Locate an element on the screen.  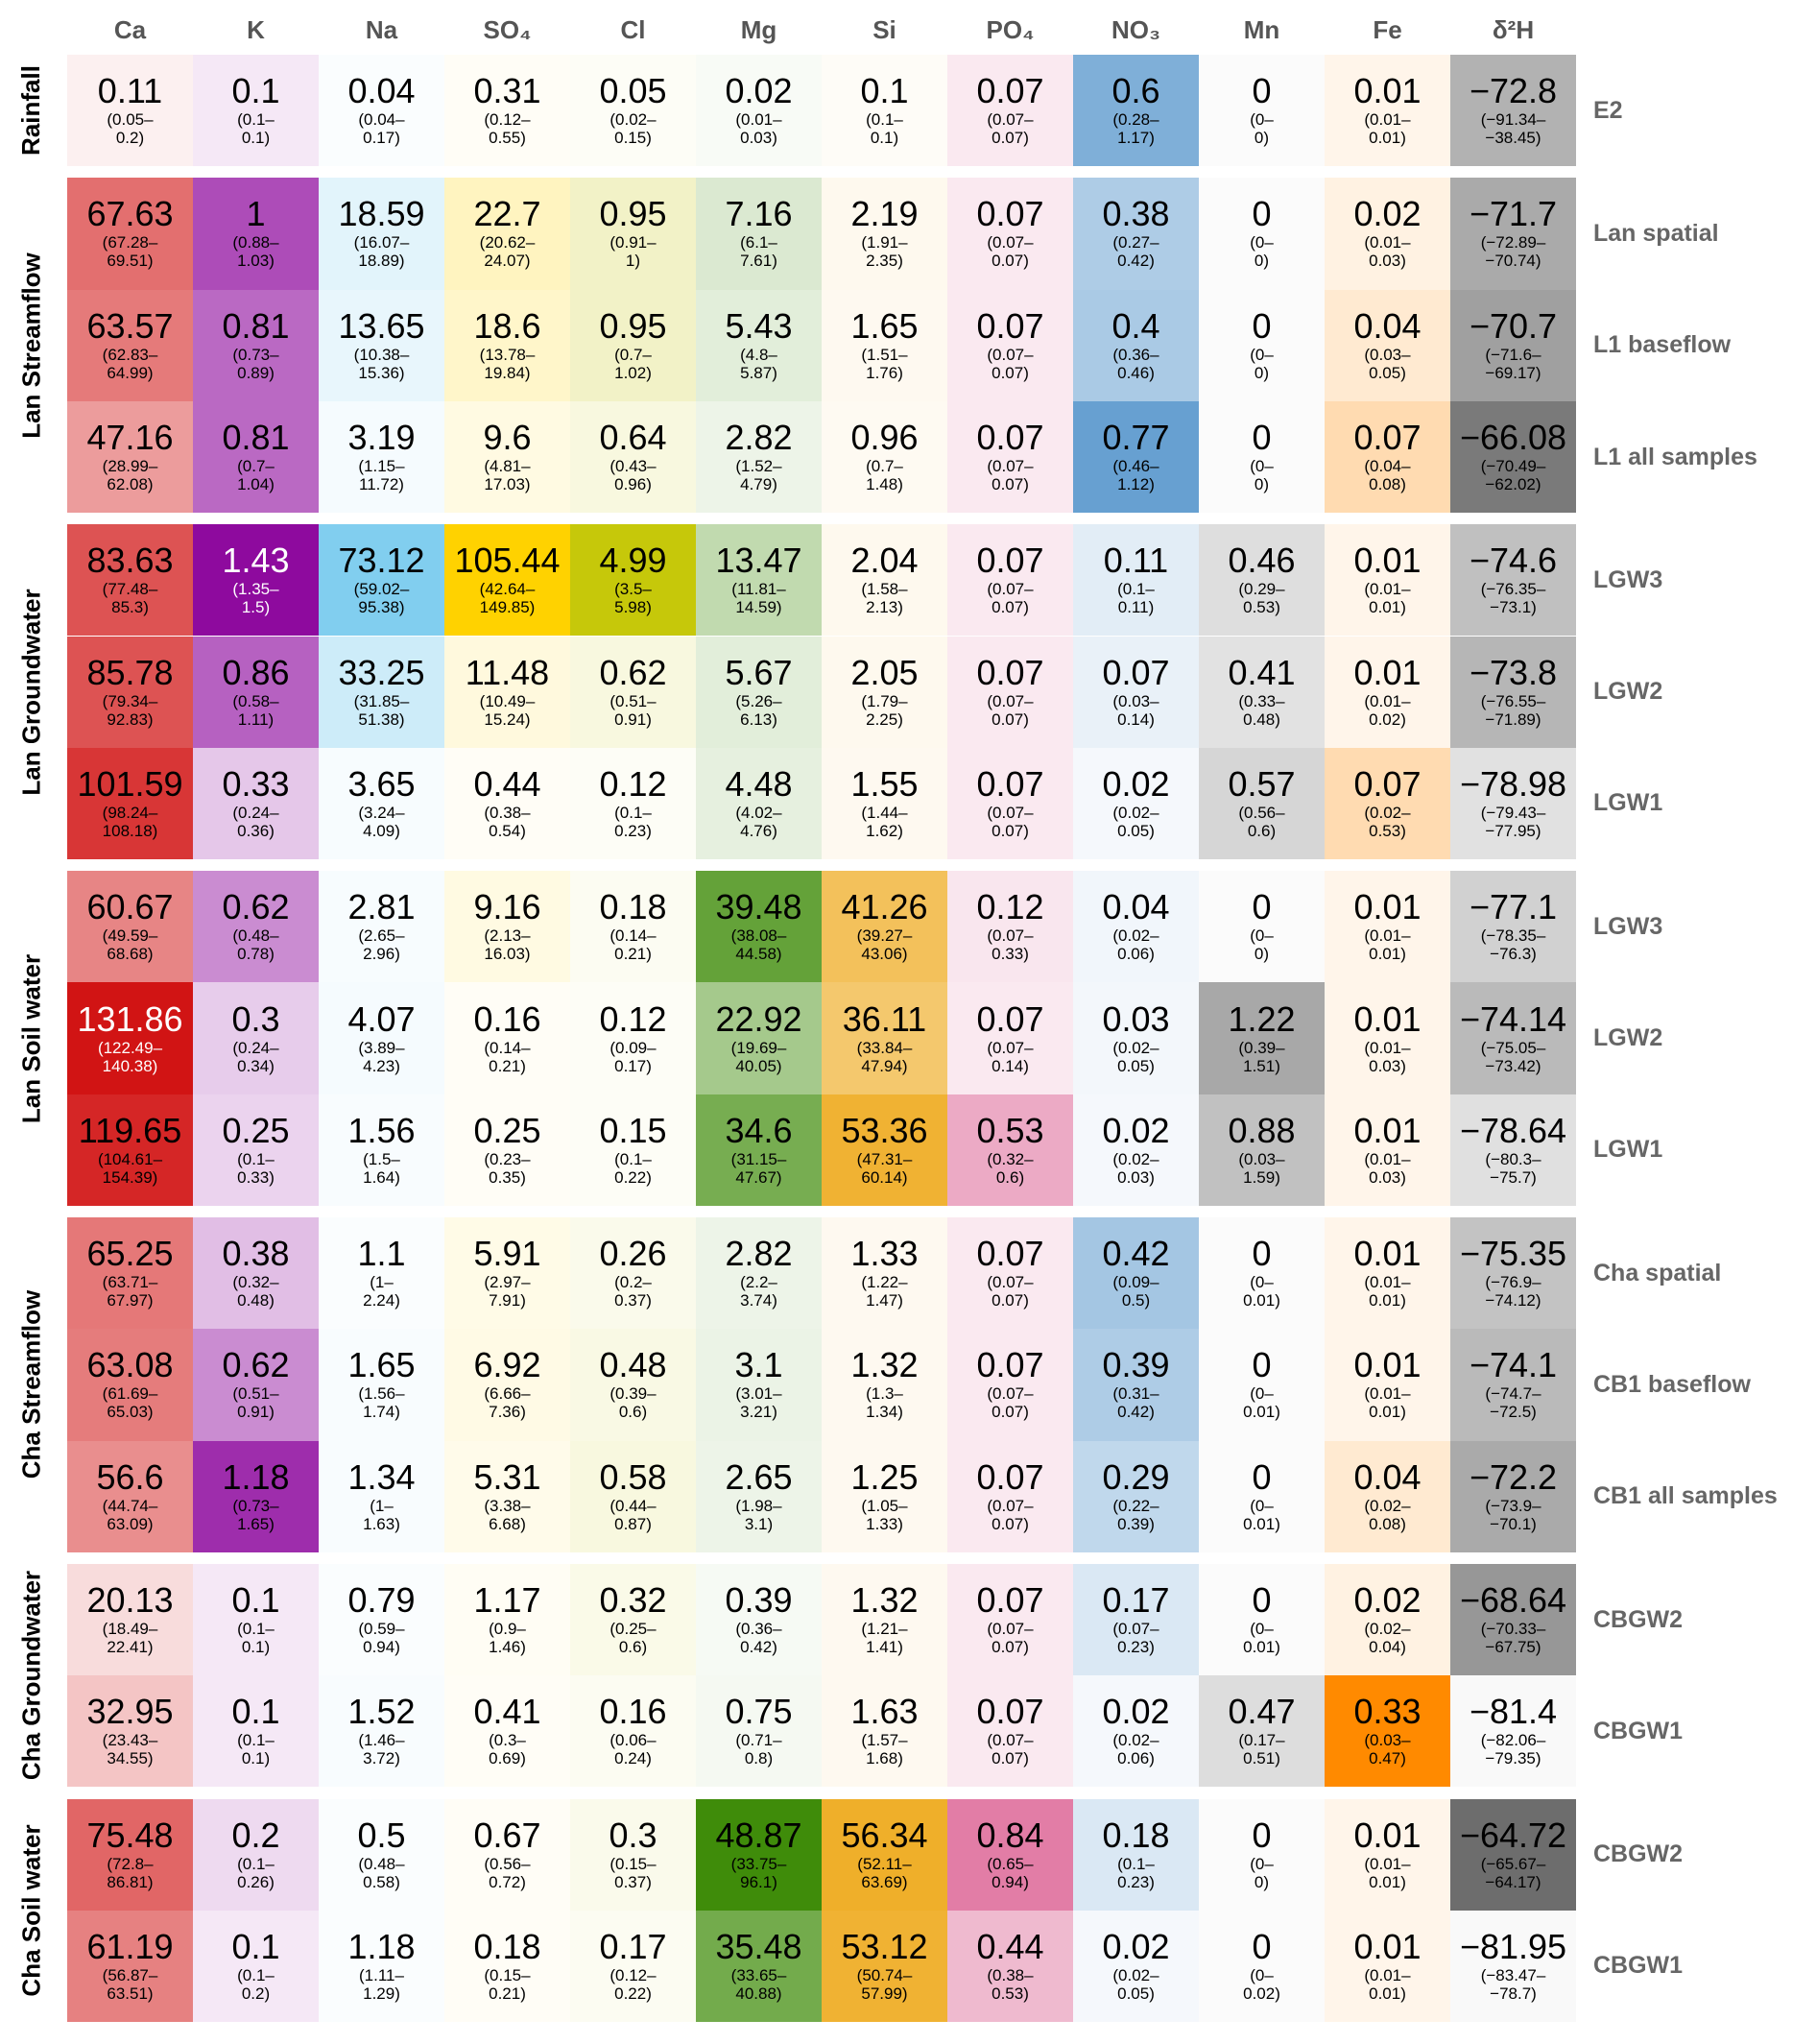
cell-range-high: 0.34) is located at coordinates (256, 1065).